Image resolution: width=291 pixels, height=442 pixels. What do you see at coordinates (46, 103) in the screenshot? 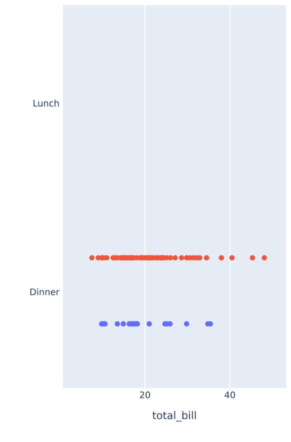
I see `y-tick-label: Lunch` at bounding box center [46, 103].